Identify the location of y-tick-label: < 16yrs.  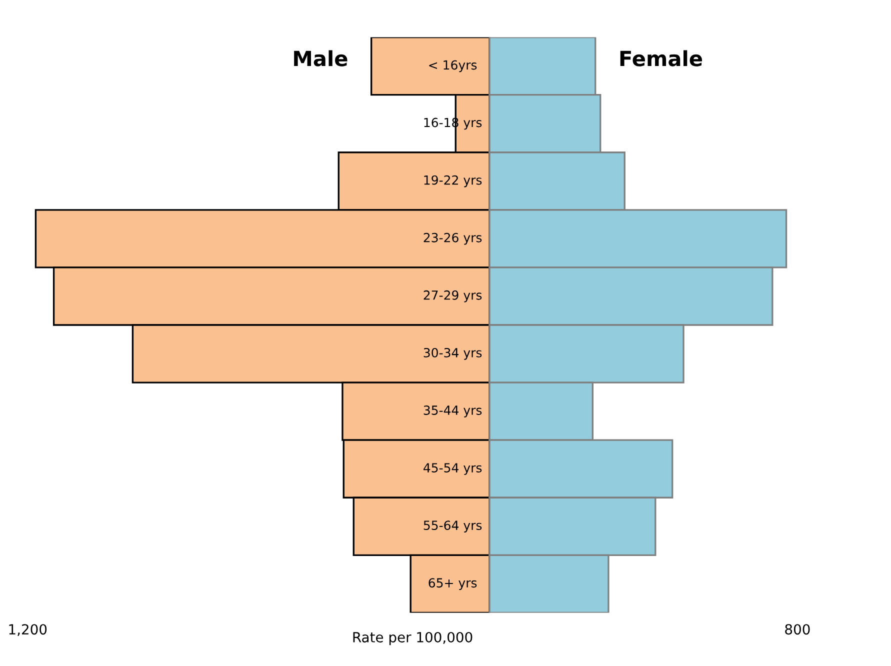
(453, 66).